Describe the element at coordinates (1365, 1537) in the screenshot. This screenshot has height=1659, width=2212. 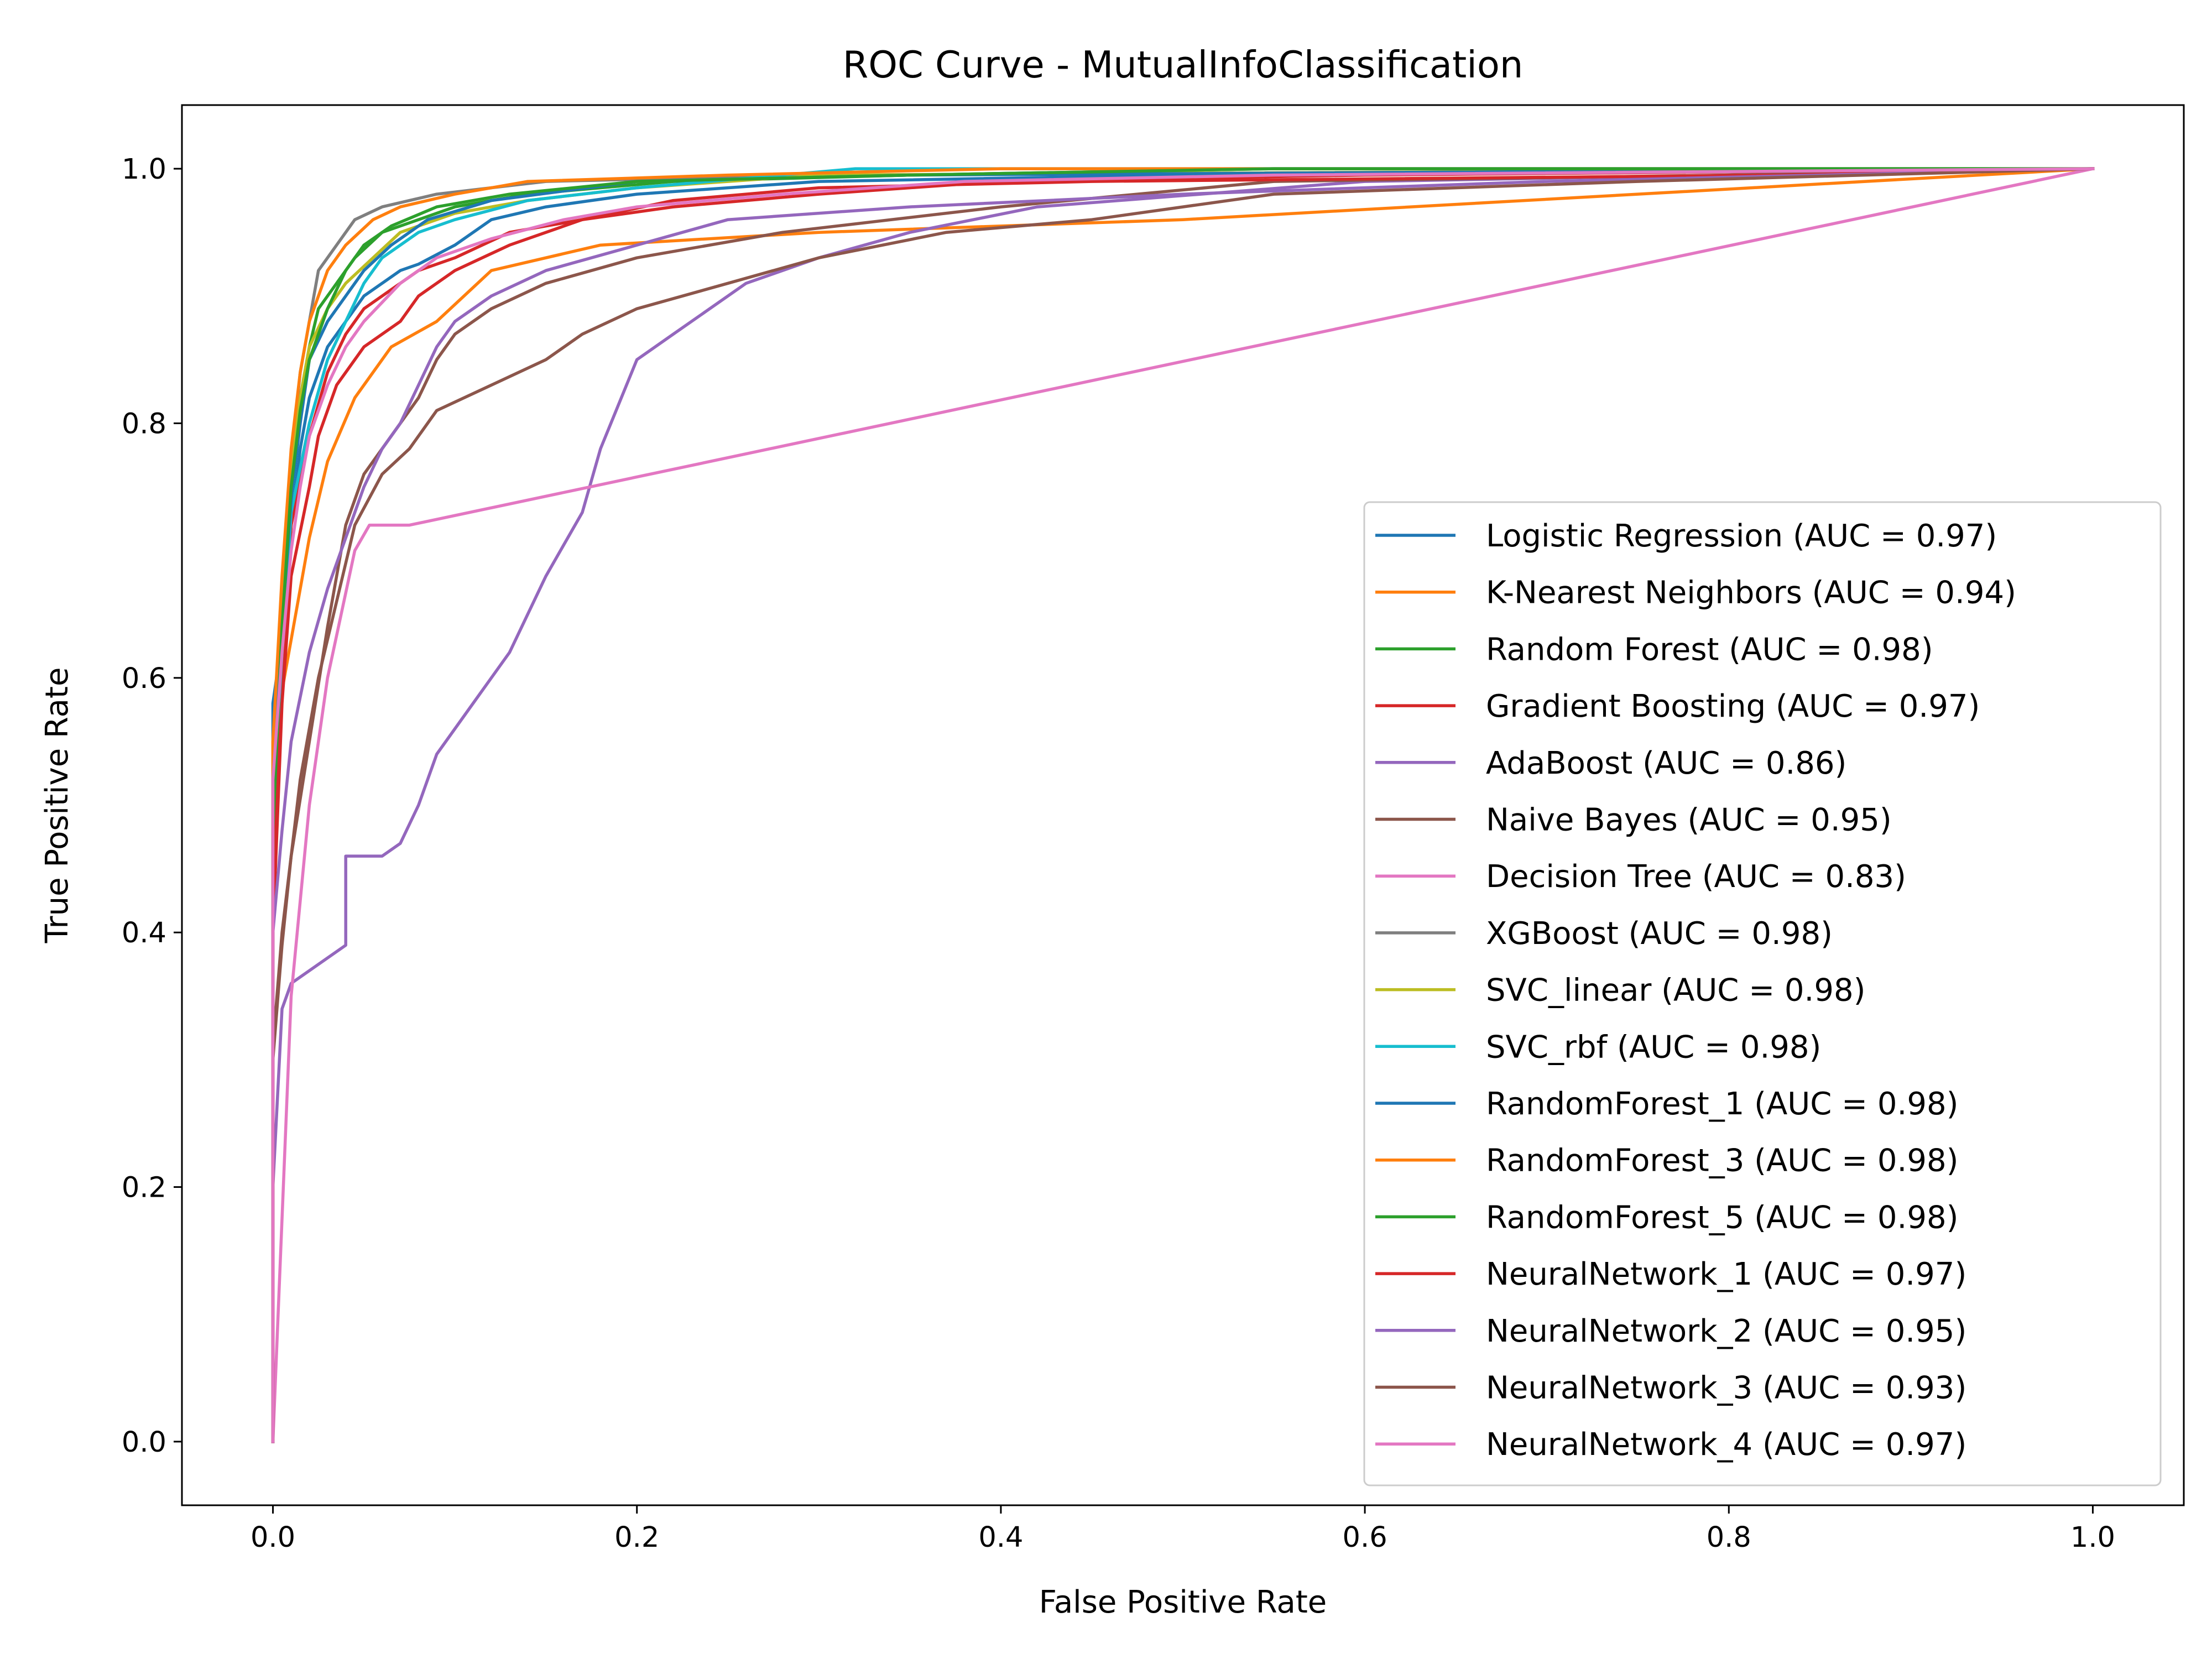
I see `x-tick-label: 0.6` at that location.